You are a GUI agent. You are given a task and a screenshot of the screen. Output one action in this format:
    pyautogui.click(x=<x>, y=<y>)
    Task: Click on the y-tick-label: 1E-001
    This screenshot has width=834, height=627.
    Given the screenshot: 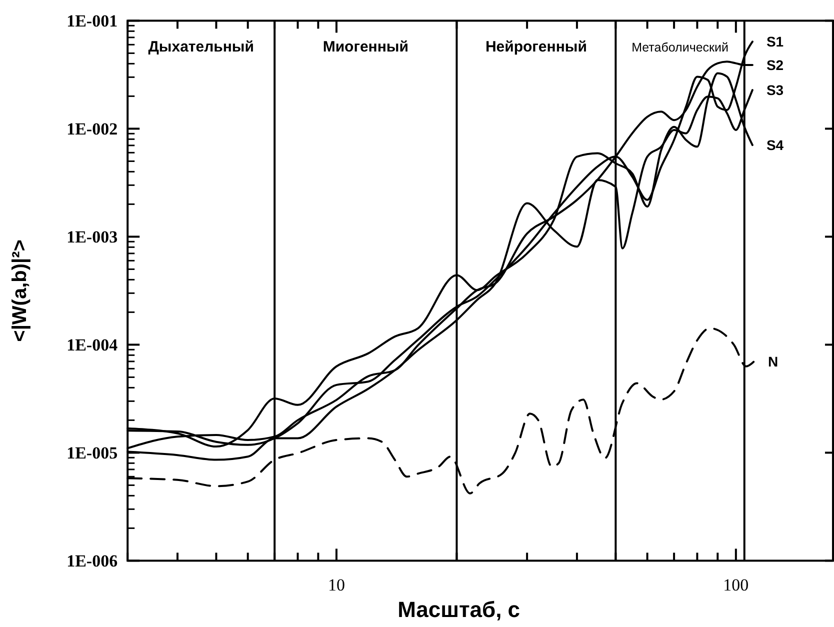 What is the action you would take?
    pyautogui.click(x=92, y=21)
    